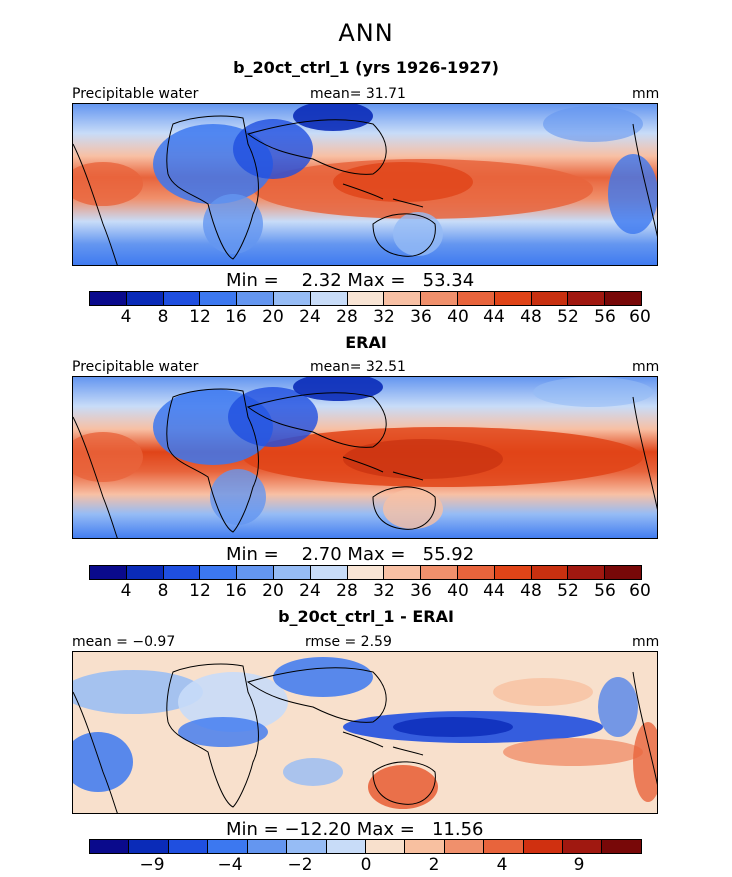 This screenshot has height=877, width=732. What do you see at coordinates (124, 642) in the screenshot?
I see `panel-3-mean-label: mean = −0.97` at bounding box center [124, 642].